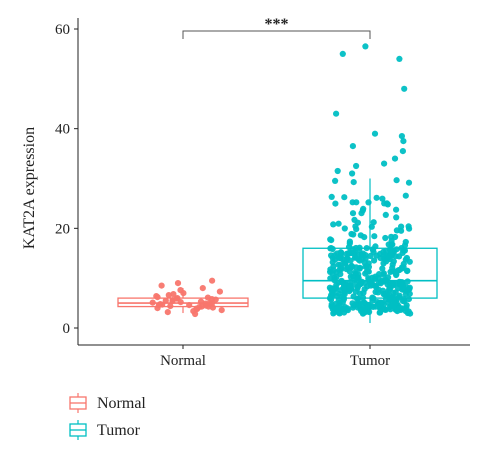  I want to click on legend-item: Tumor, so click(105, 430).